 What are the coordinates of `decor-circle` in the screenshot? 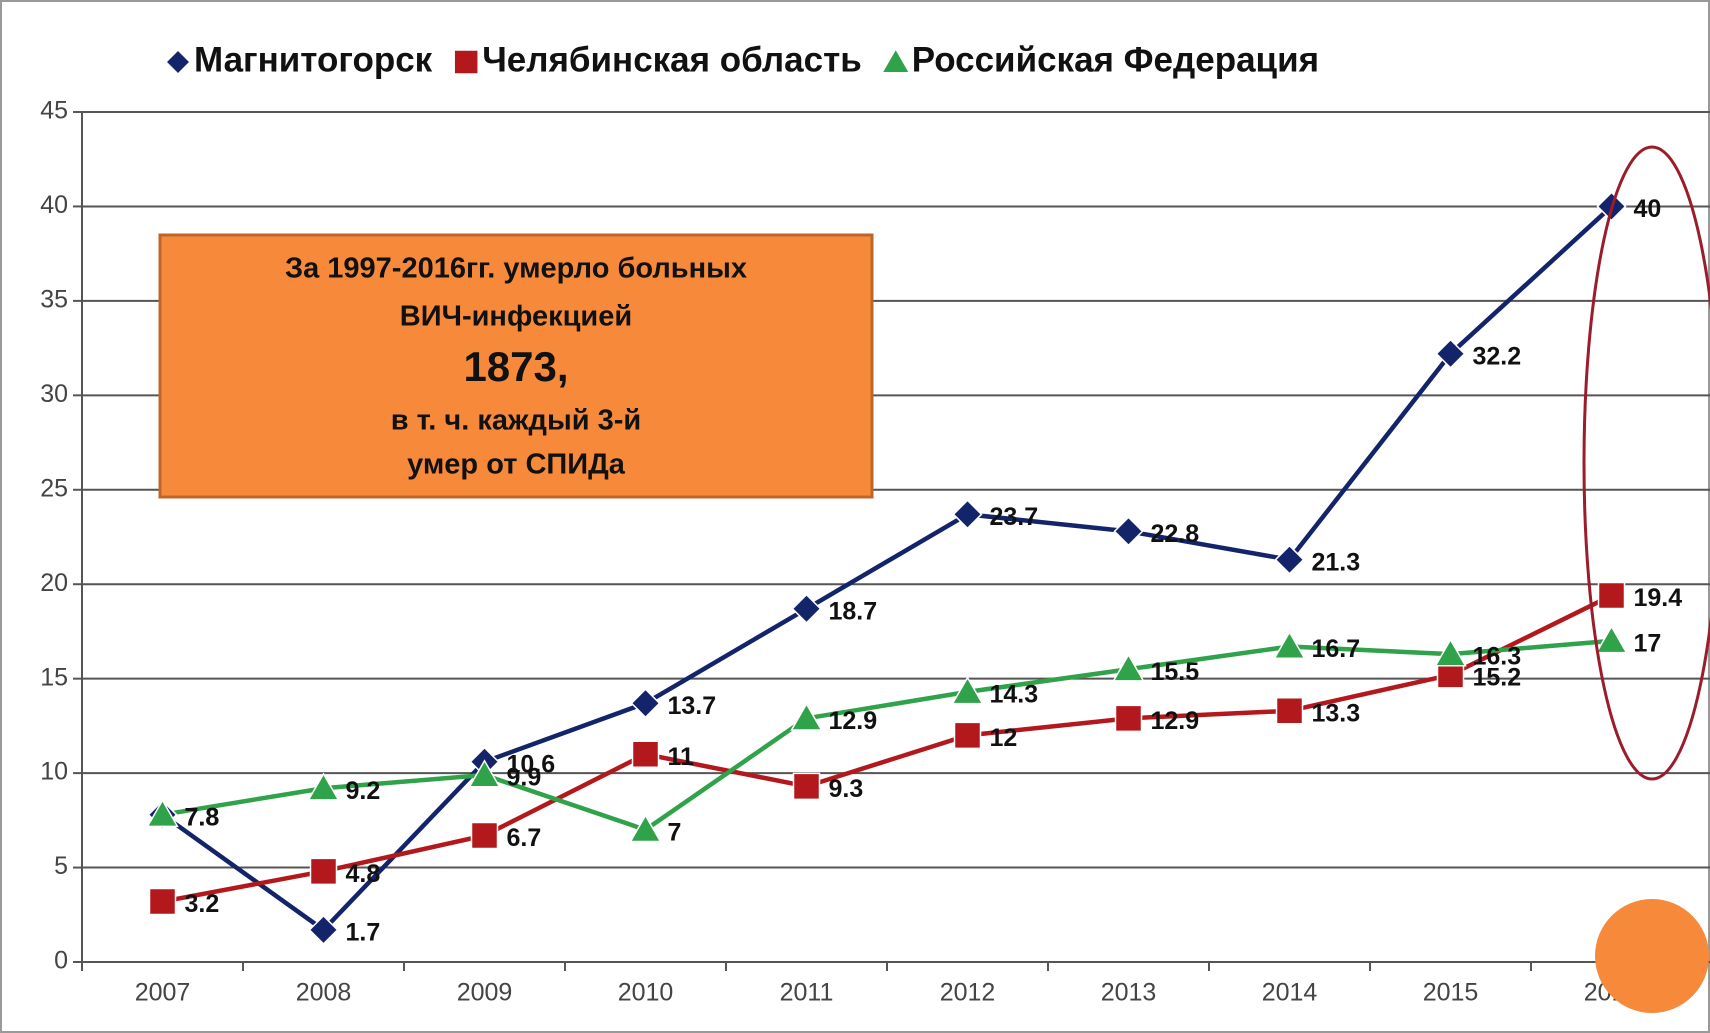 It's located at (1652, 956).